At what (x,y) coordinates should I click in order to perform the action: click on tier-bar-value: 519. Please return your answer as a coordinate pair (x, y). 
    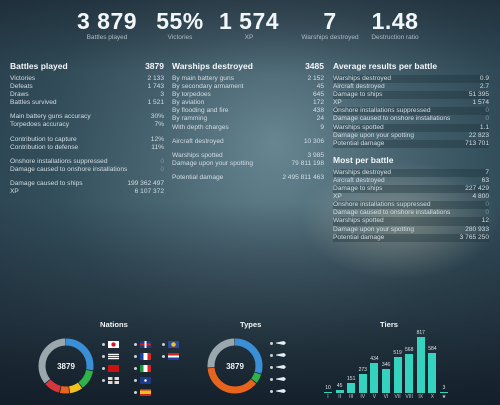
    Looking at the image, I should click on (397, 353).